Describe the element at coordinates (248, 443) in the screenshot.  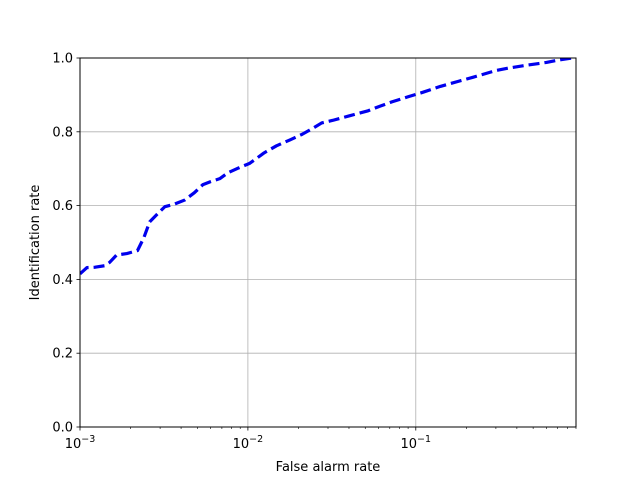
I see `x-tick-label: 10⁻²` at that location.